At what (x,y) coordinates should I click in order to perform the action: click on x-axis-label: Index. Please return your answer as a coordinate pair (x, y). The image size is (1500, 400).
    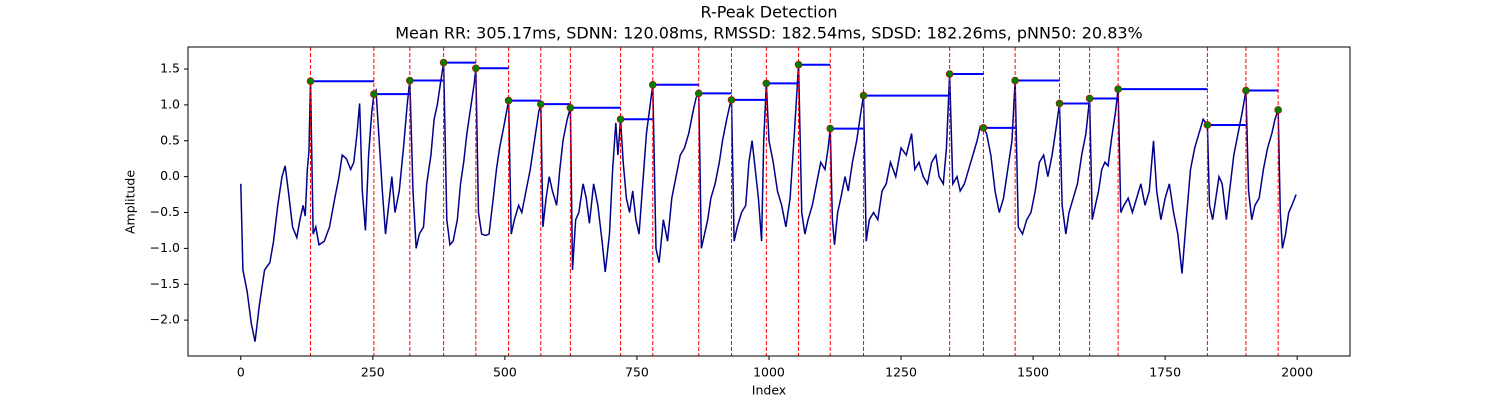
    Looking at the image, I should click on (769, 390).